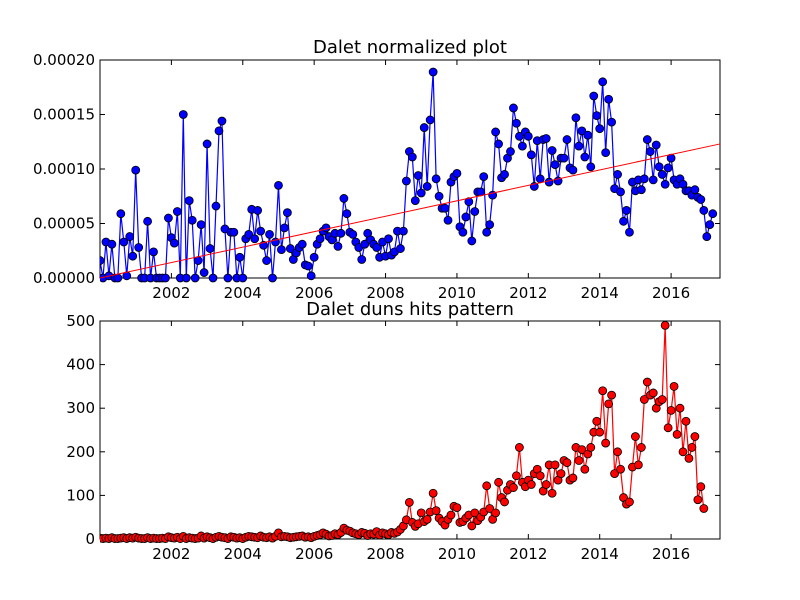  I want to click on normalized-y-tick-label: 0.00020, so click(64, 60).